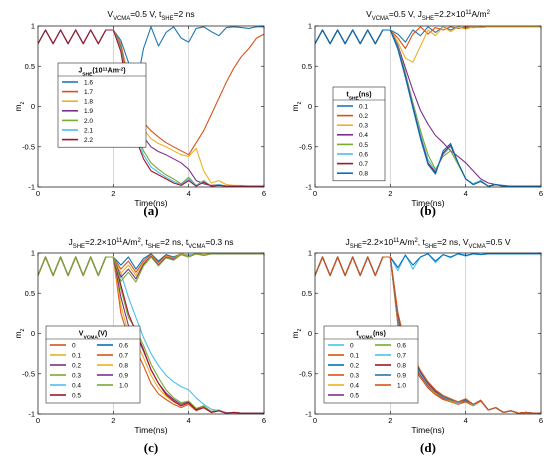 The image size is (550, 468). I want to click on panel-label: (b), so click(428, 210).